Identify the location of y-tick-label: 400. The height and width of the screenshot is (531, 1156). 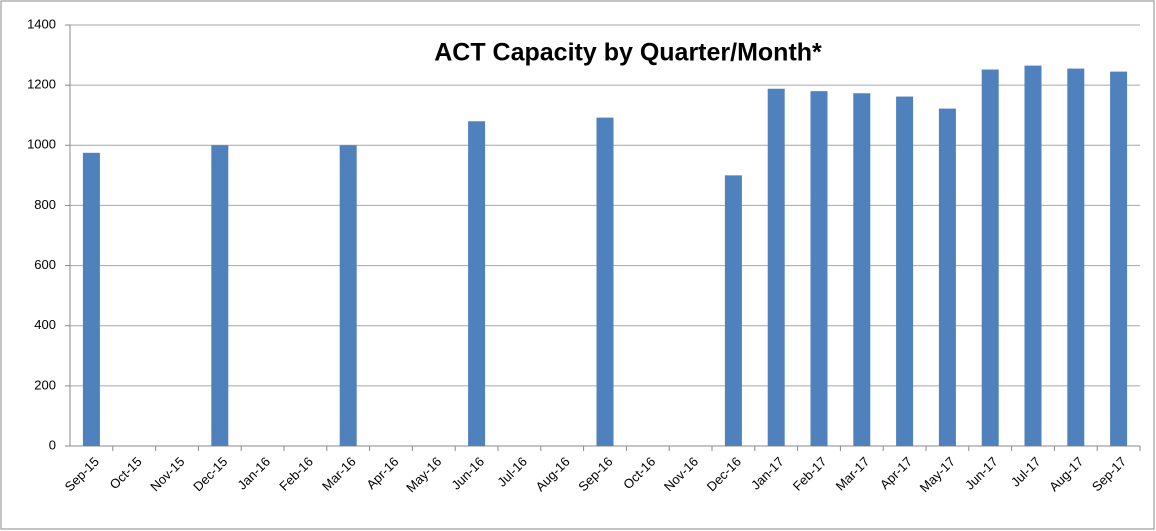
(45, 324).